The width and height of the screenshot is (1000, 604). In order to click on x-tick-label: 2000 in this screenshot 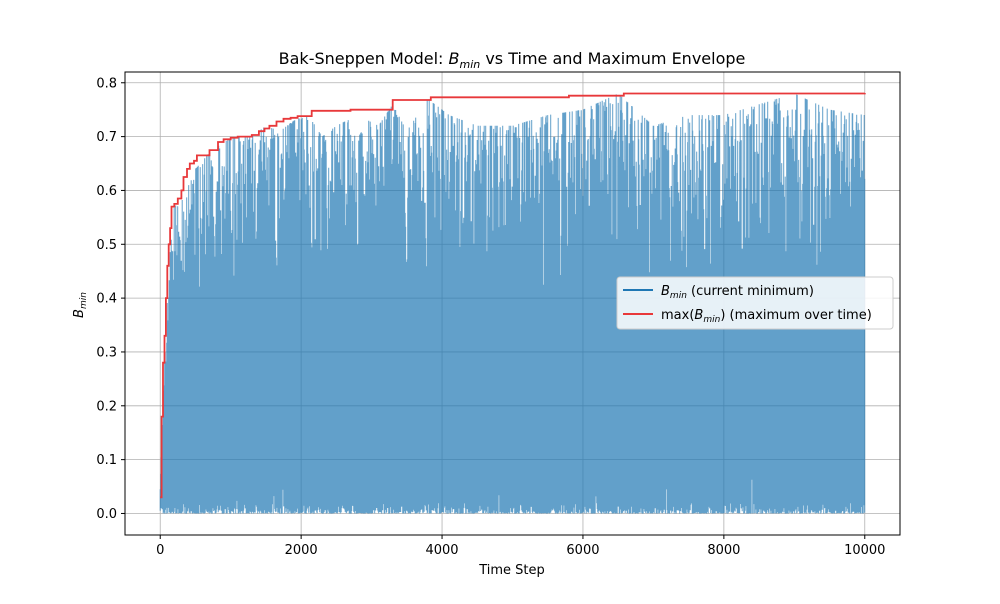, I will do `click(301, 550)`.